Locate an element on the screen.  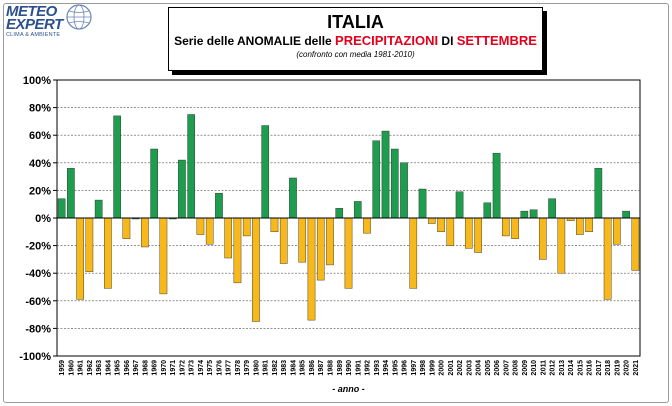
x-tick-label: 1993 is located at coordinates (377, 368).